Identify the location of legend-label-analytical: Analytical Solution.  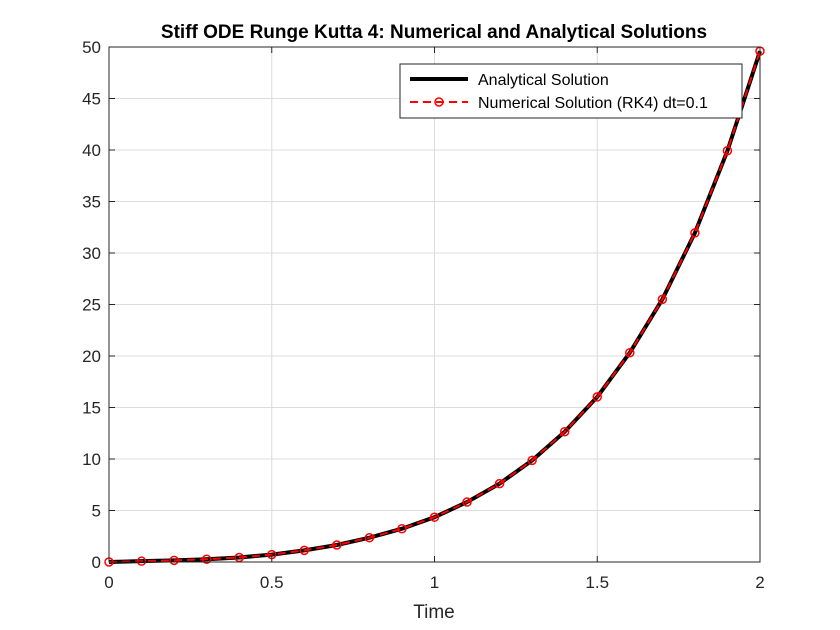
(543, 80).